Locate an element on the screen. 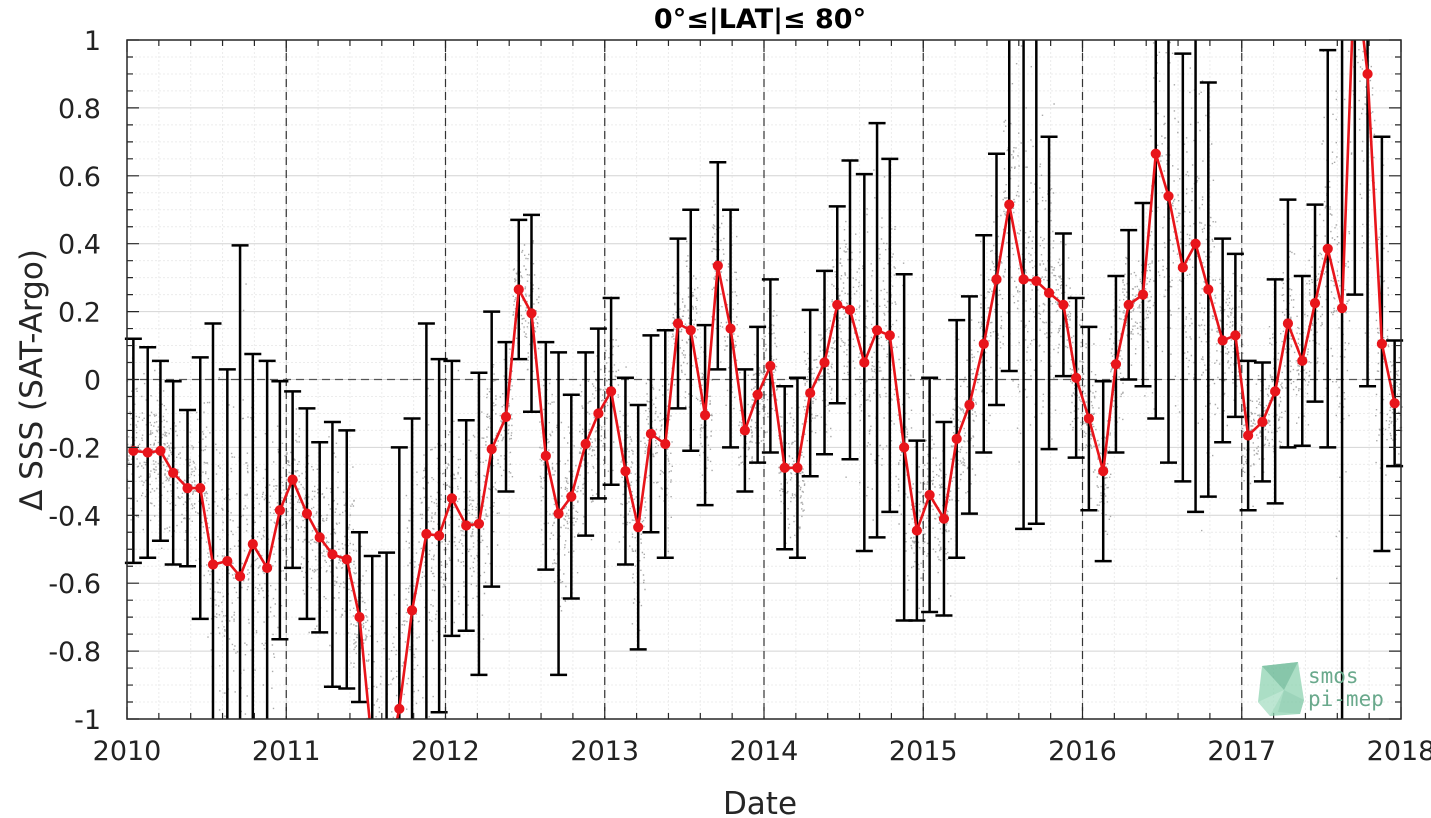 Image resolution: width=1431 pixels, height=818 pixels. y-tick-label: -1 is located at coordinates (87, 720).